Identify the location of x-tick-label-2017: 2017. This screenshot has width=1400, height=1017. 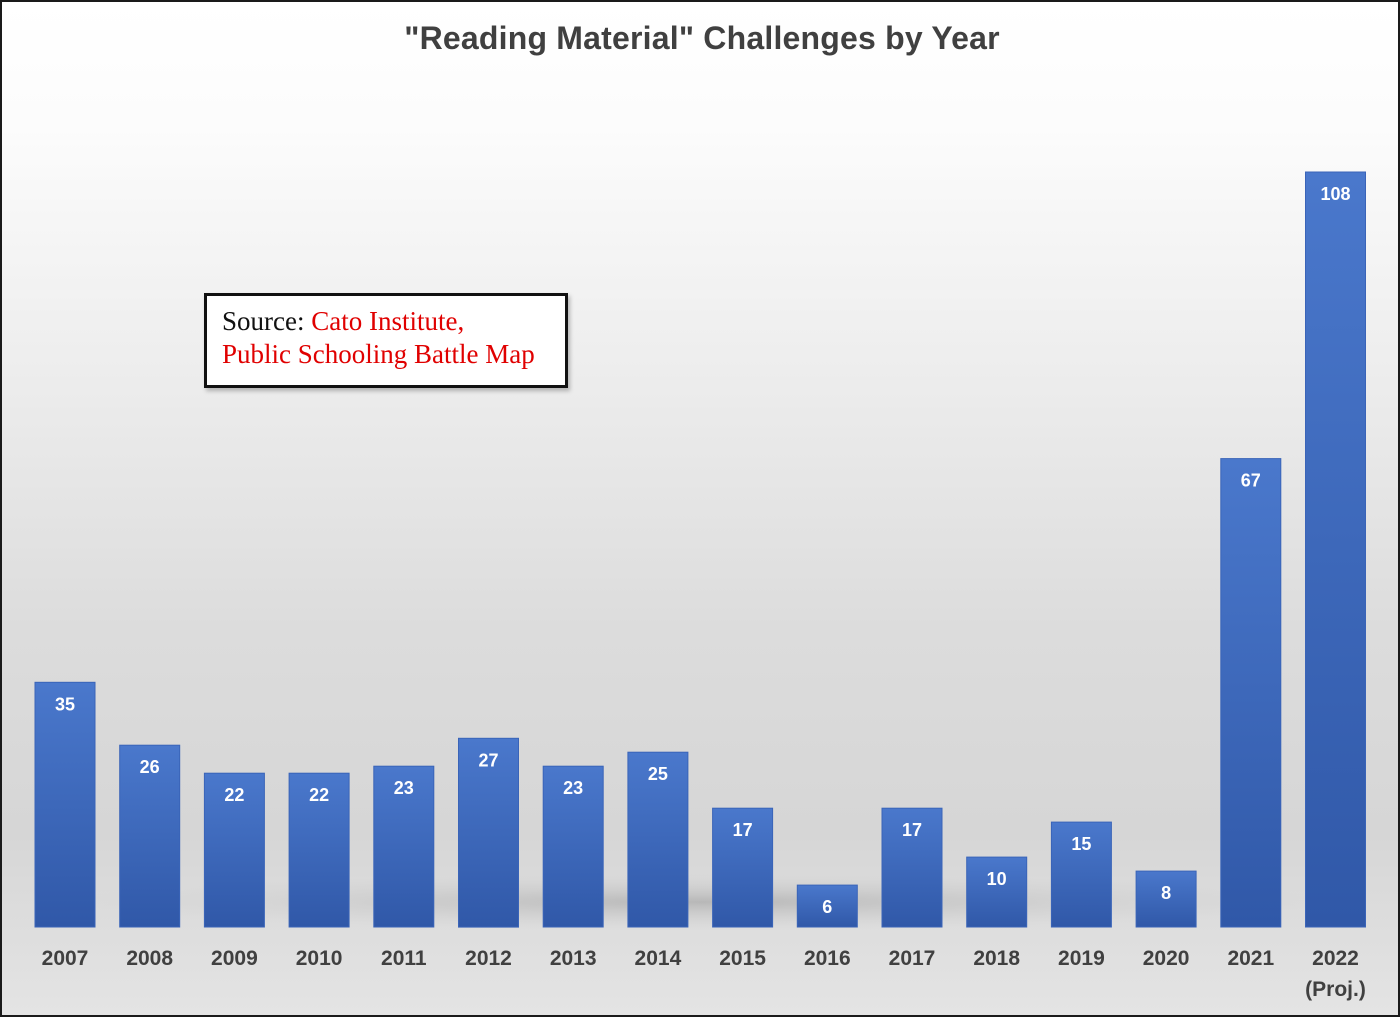
(912, 958).